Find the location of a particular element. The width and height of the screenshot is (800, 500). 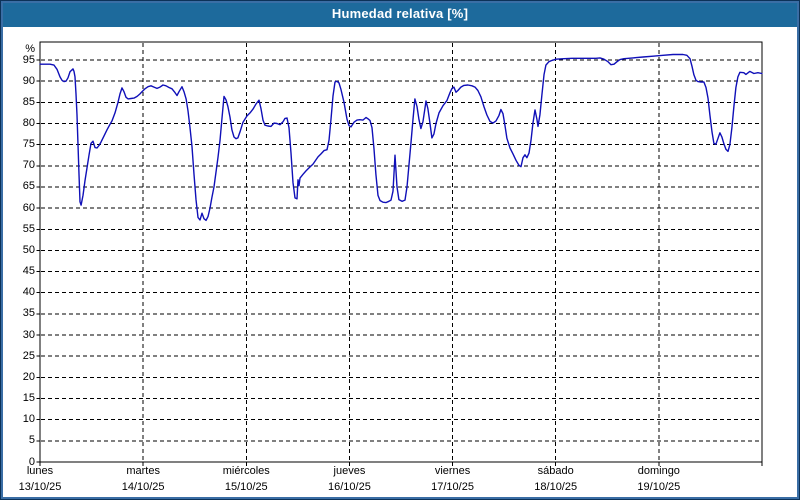

x-axis-day-name-4: viernes is located at coordinates (452, 471).